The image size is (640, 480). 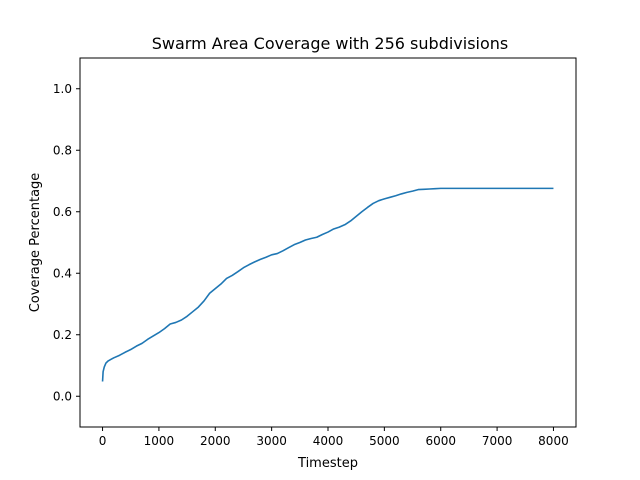 I want to click on x-tick-label: 2000, so click(x=215, y=441).